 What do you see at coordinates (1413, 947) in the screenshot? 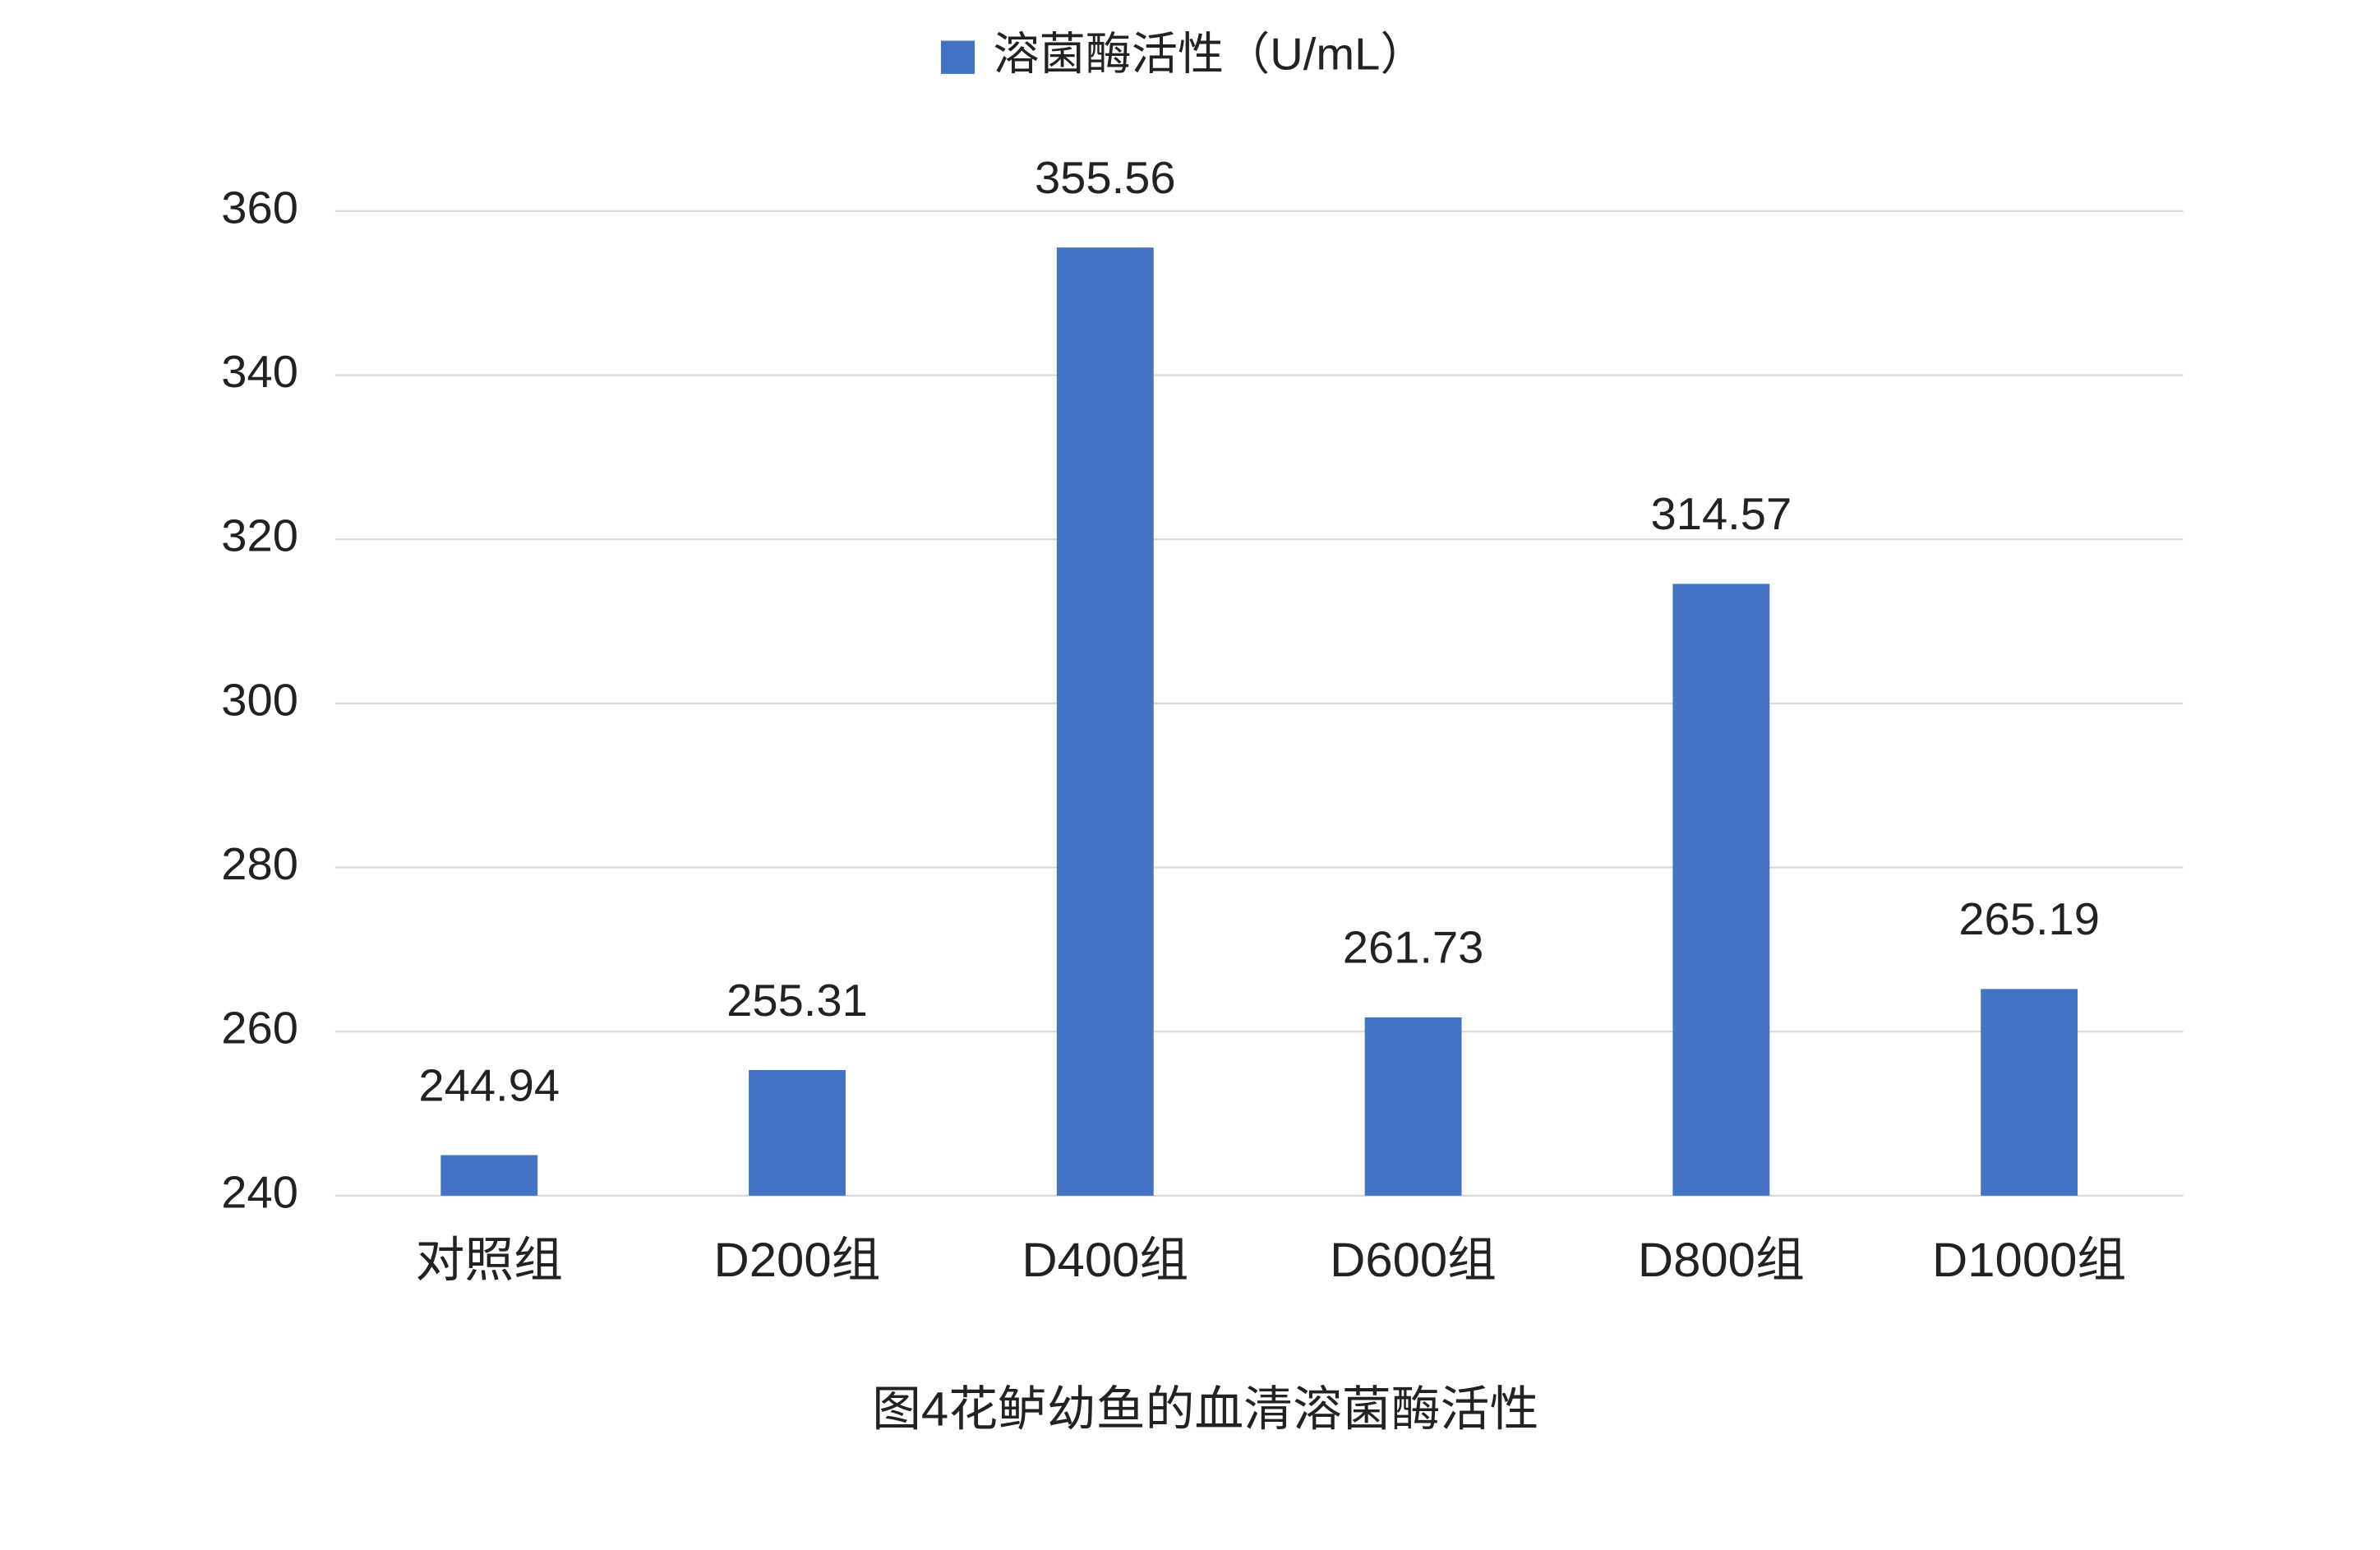
I see `data-label: 261.73` at bounding box center [1413, 947].